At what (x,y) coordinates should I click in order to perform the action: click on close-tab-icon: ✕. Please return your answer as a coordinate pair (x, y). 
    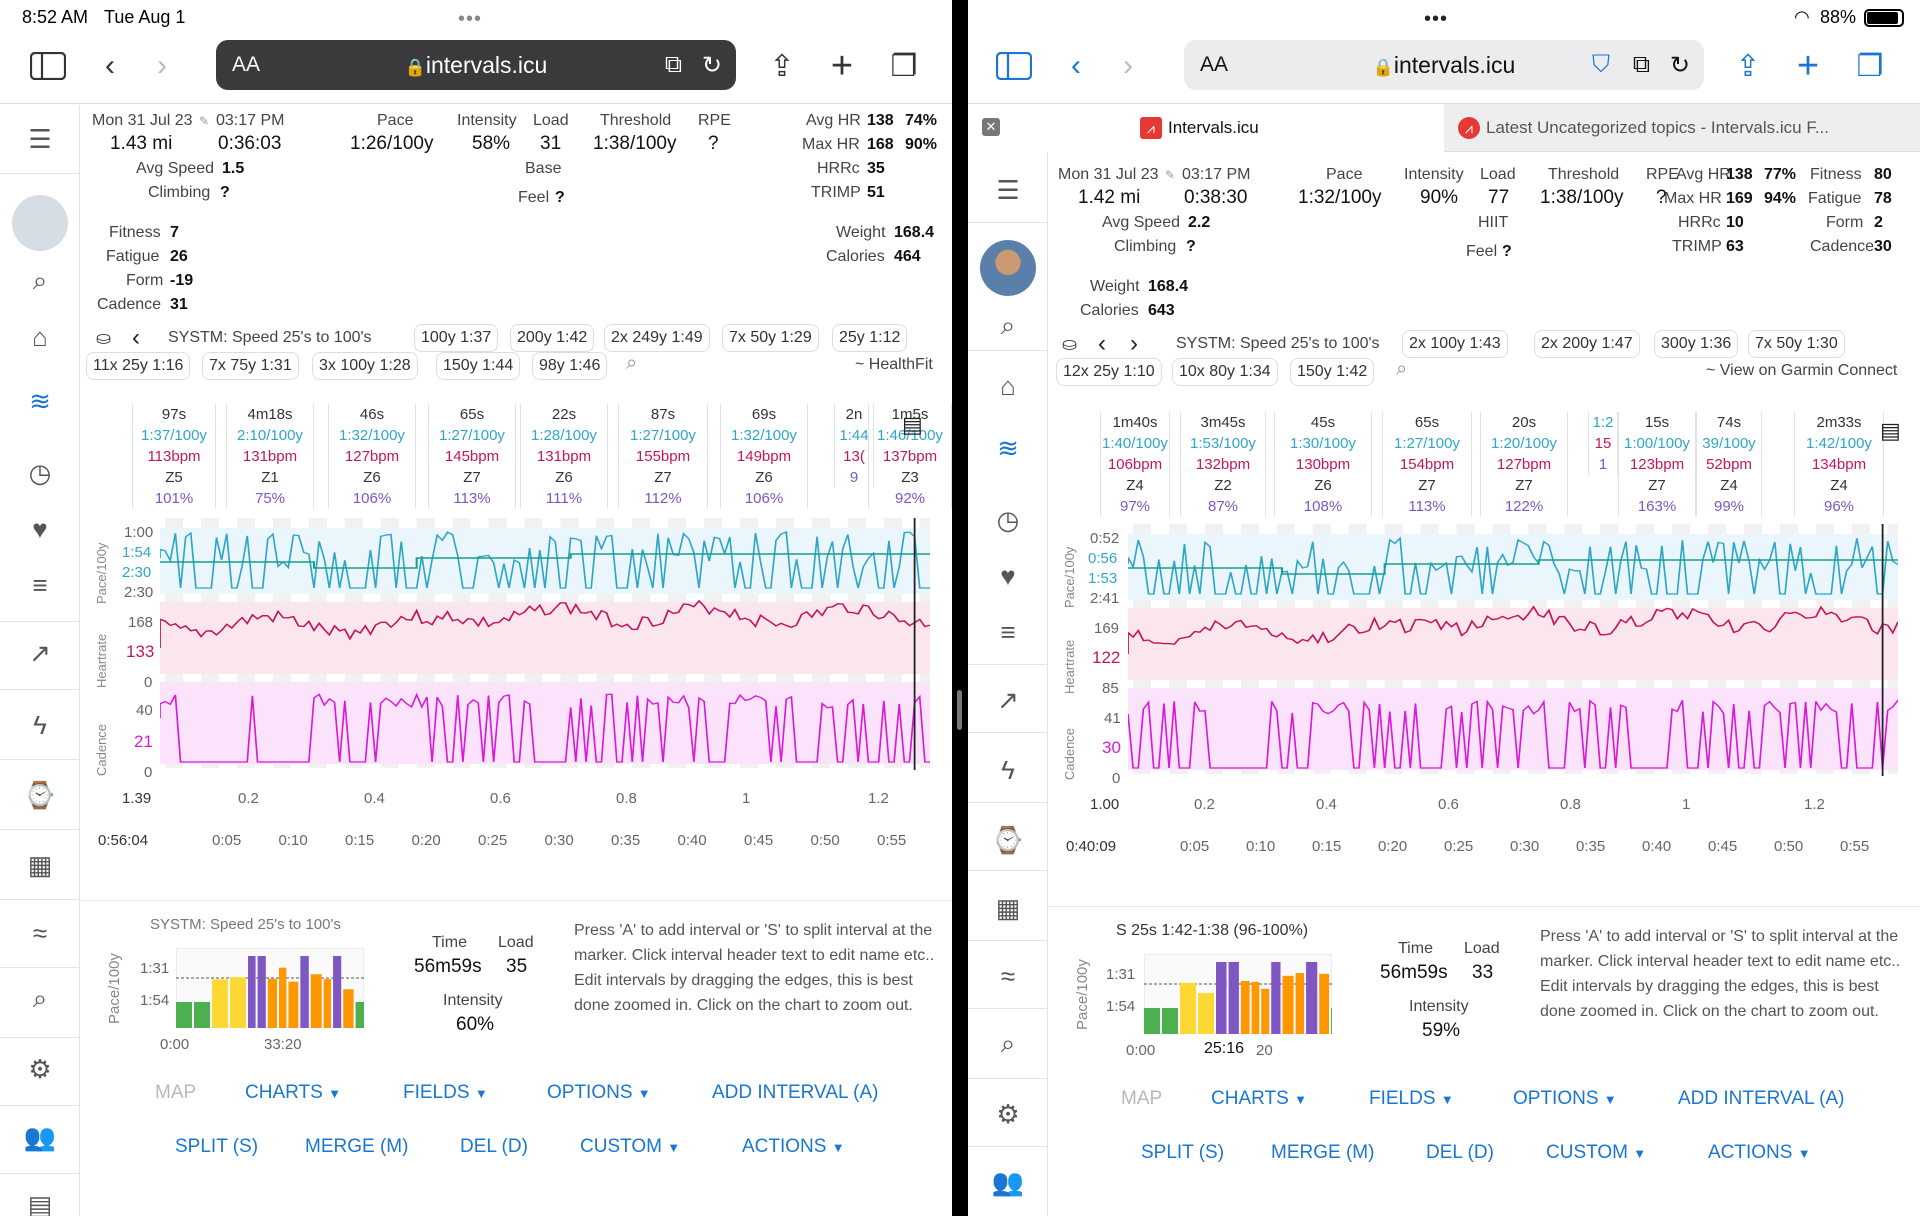
    Looking at the image, I should click on (991, 127).